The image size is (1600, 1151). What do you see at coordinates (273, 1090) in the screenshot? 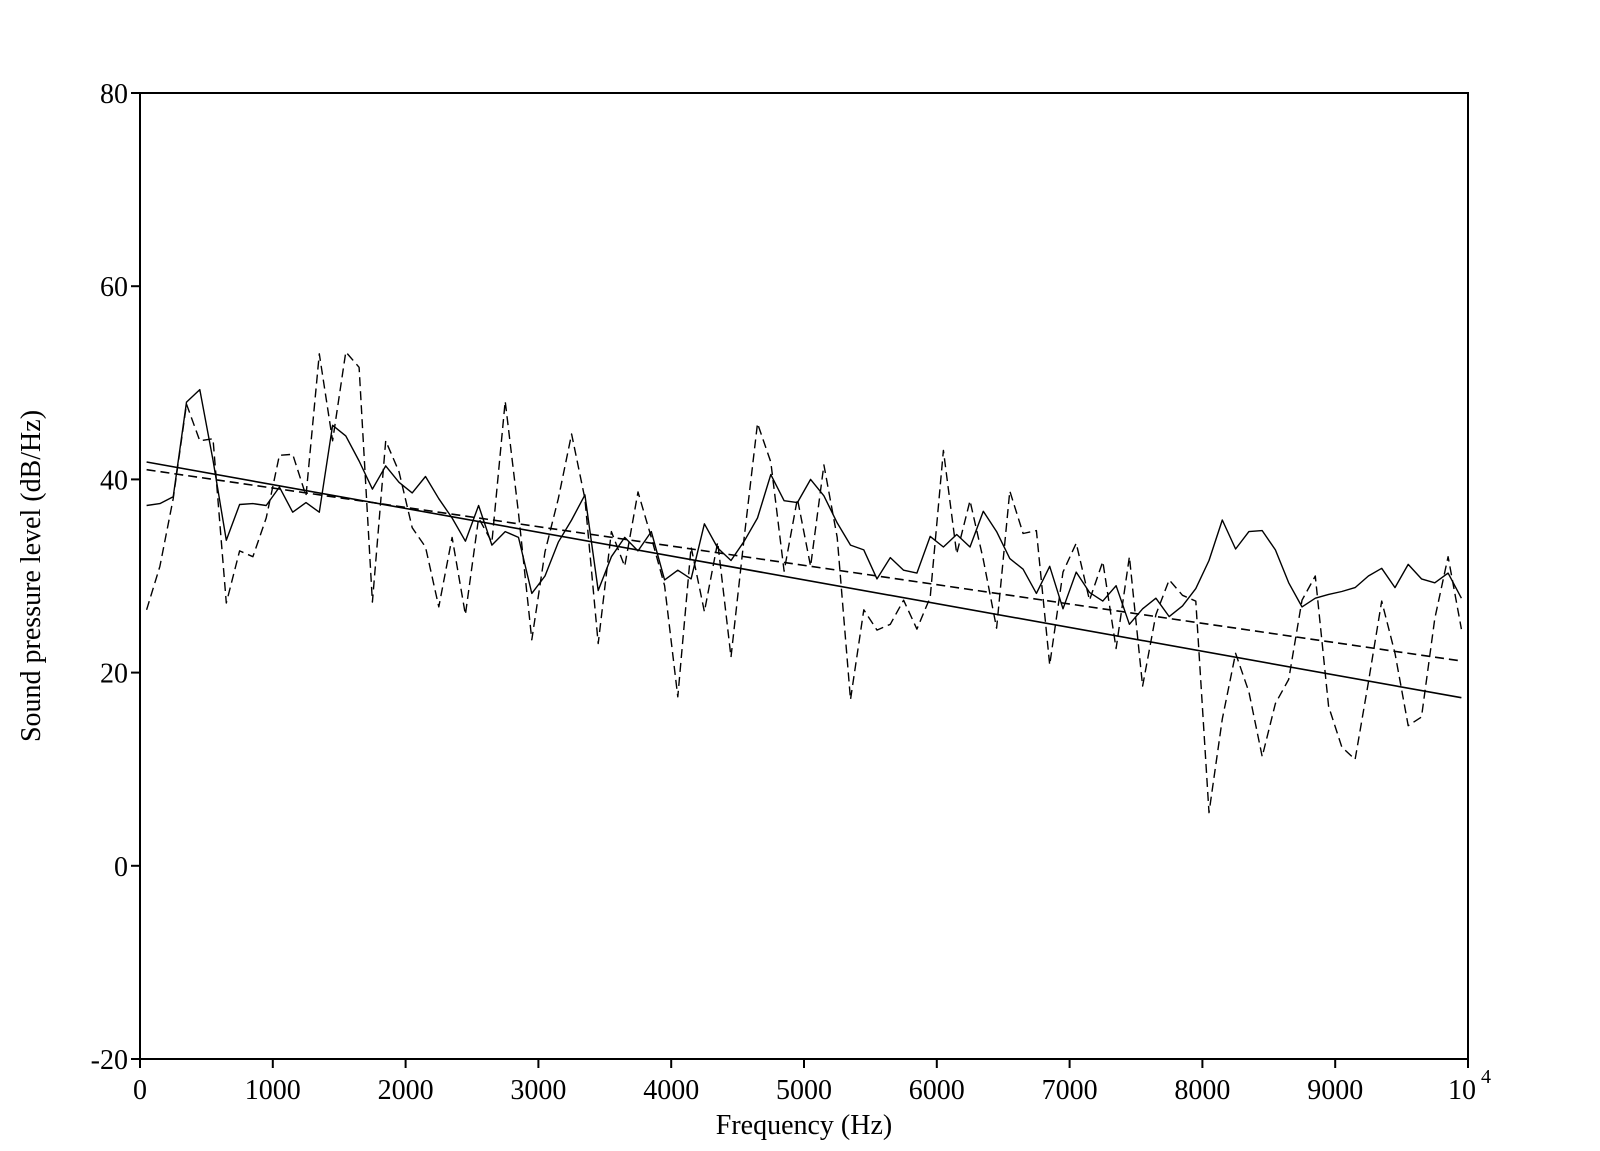
I see `x-tick-label: 1000` at bounding box center [273, 1090].